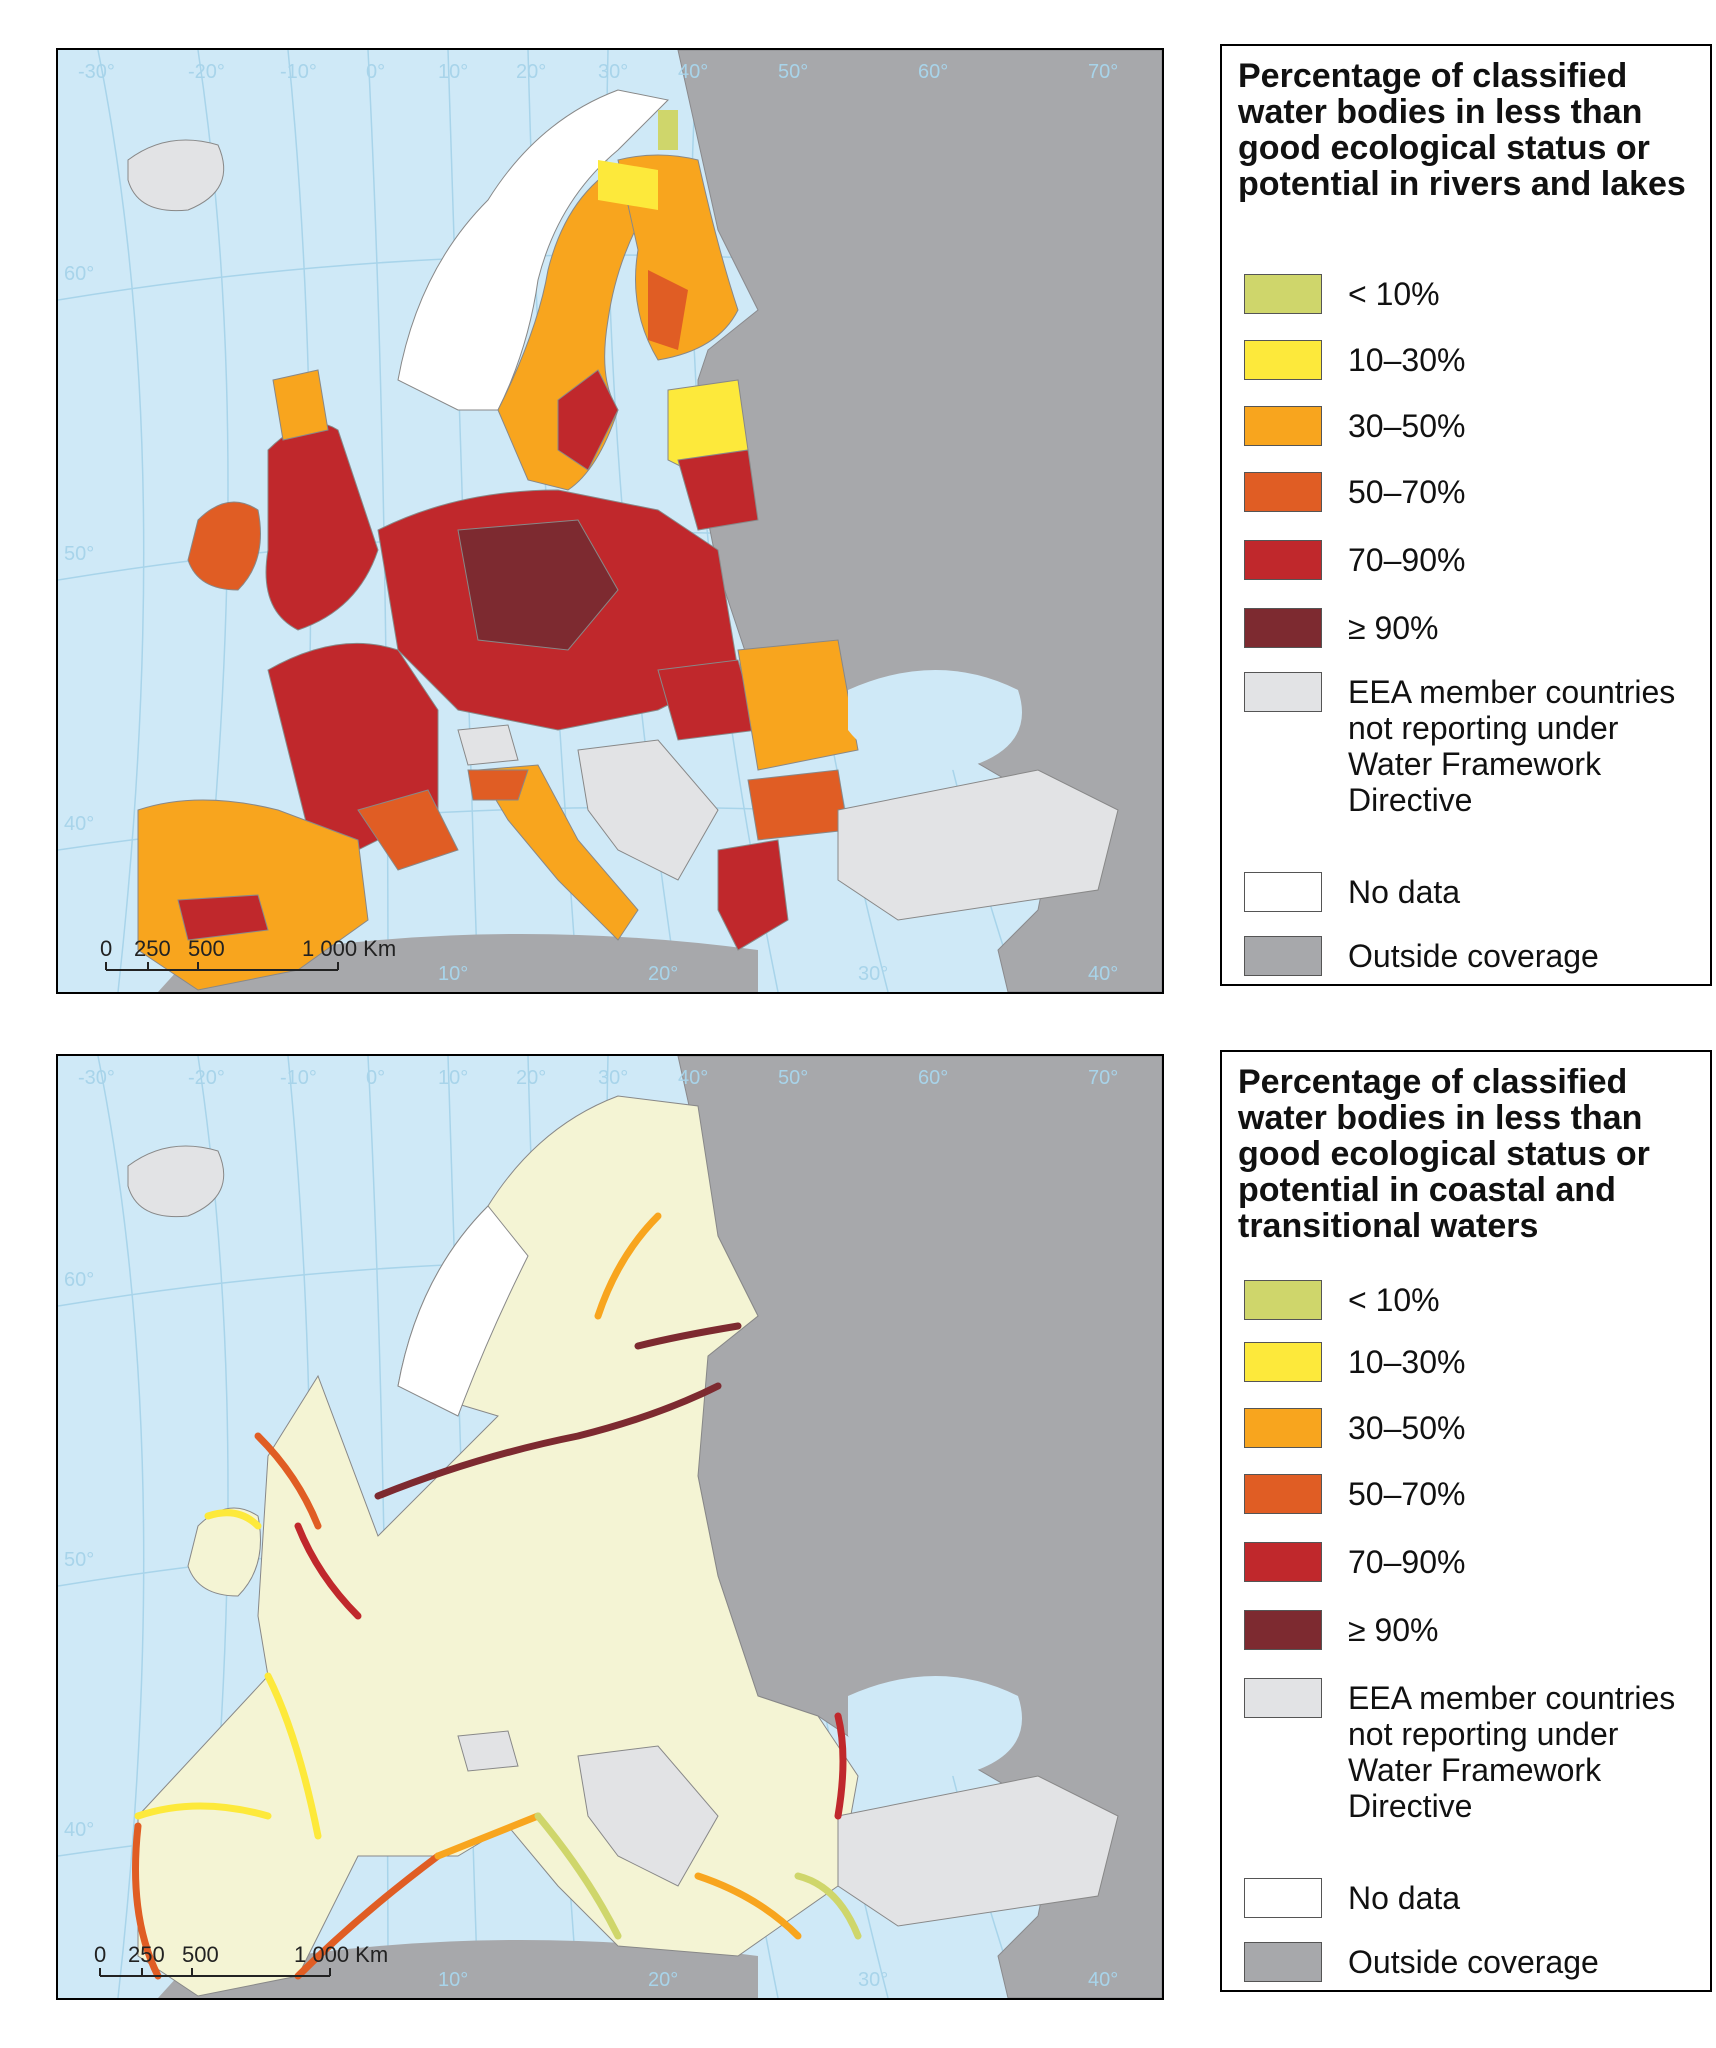  What do you see at coordinates (300, 405) in the screenshot?
I see `scotland` at bounding box center [300, 405].